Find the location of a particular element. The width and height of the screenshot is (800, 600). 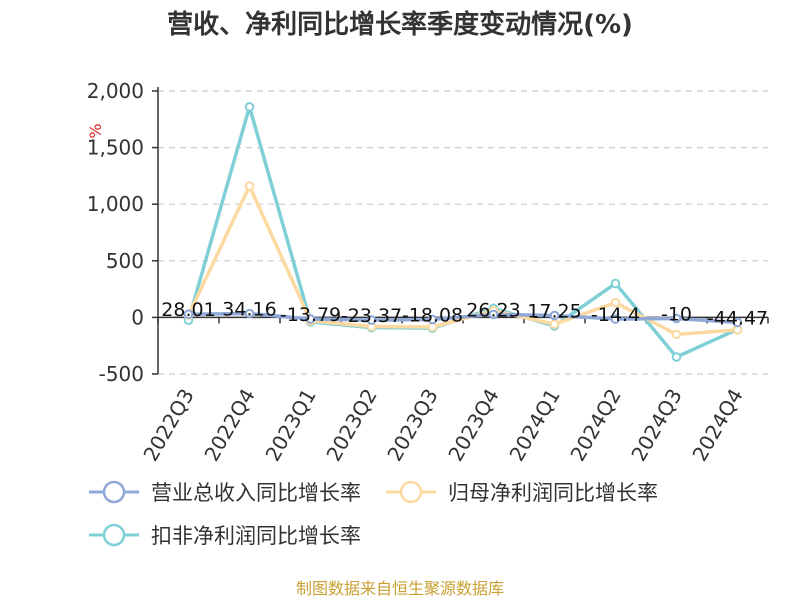

data-label: 17.25 is located at coordinates (554, 311).